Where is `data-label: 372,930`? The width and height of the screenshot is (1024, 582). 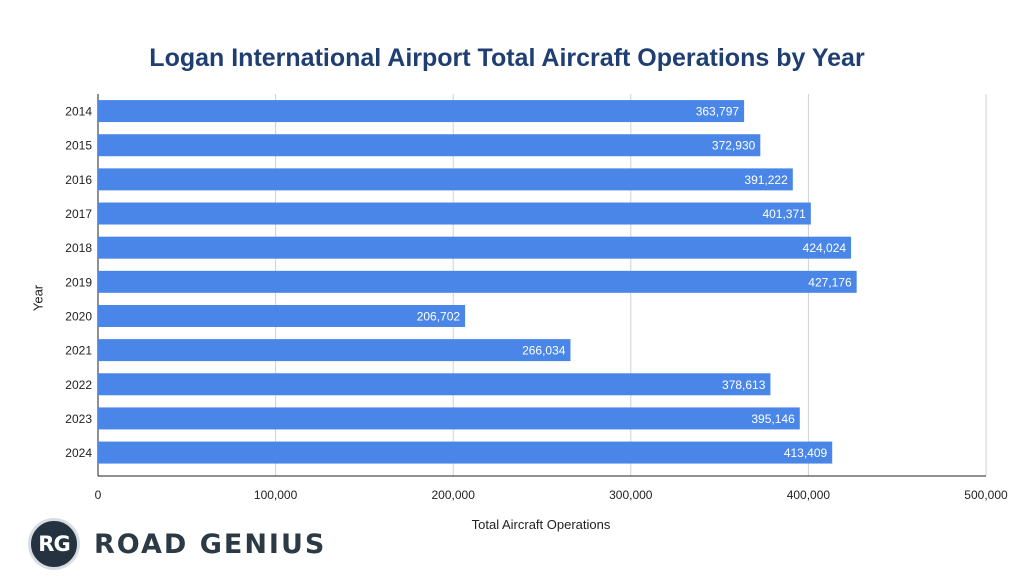
data-label: 372,930 is located at coordinates (734, 146).